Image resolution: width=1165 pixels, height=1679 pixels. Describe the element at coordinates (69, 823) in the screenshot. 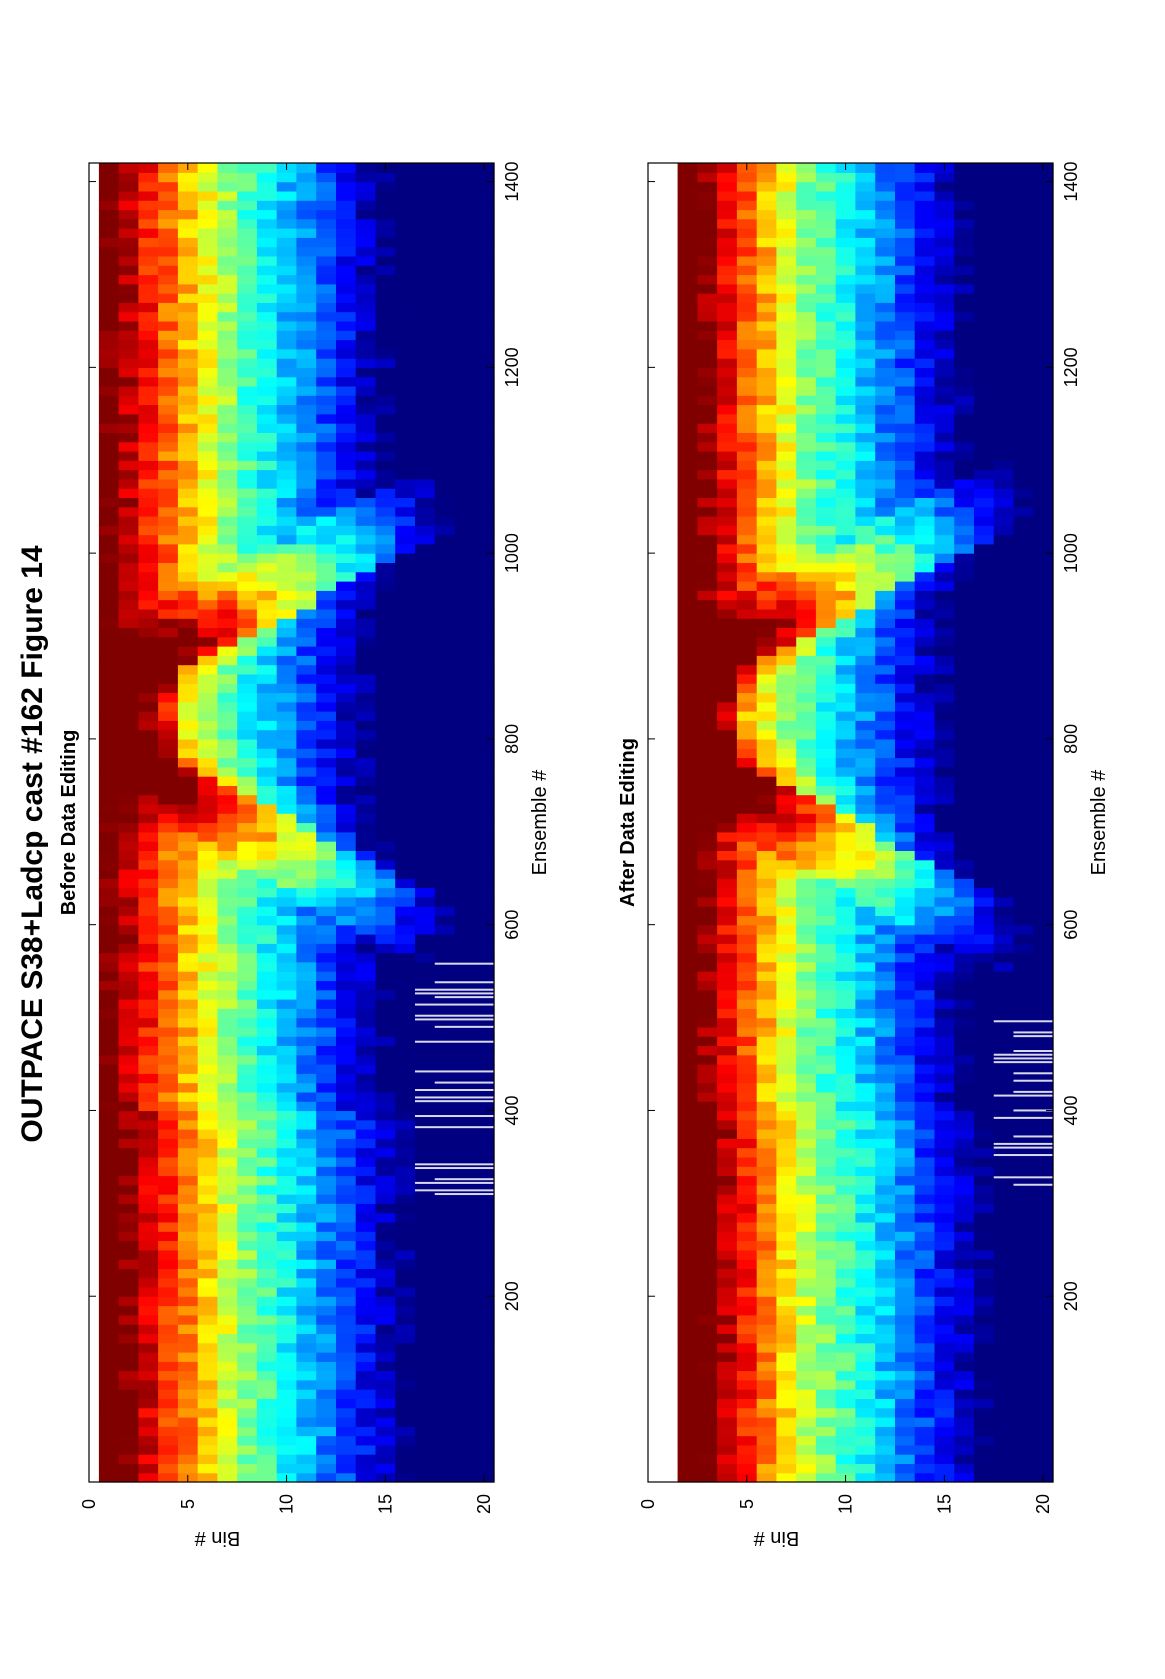

I see `panel-title: Before Data Editing` at that location.